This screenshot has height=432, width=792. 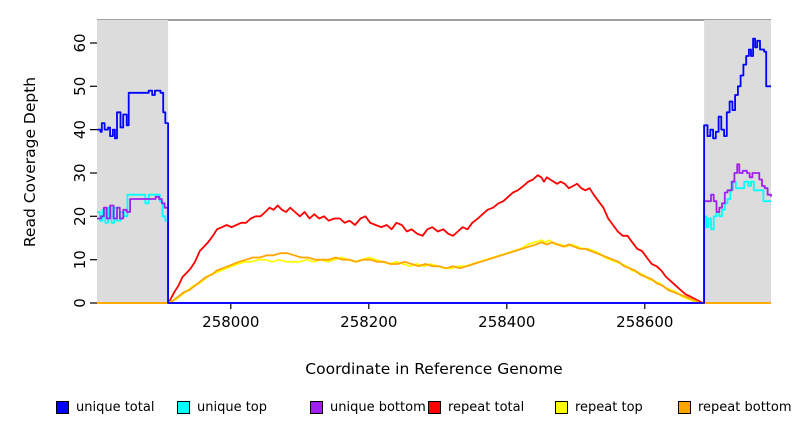 I want to click on legend-item-repeat-bottom: repeat bottom, so click(x=735, y=407).